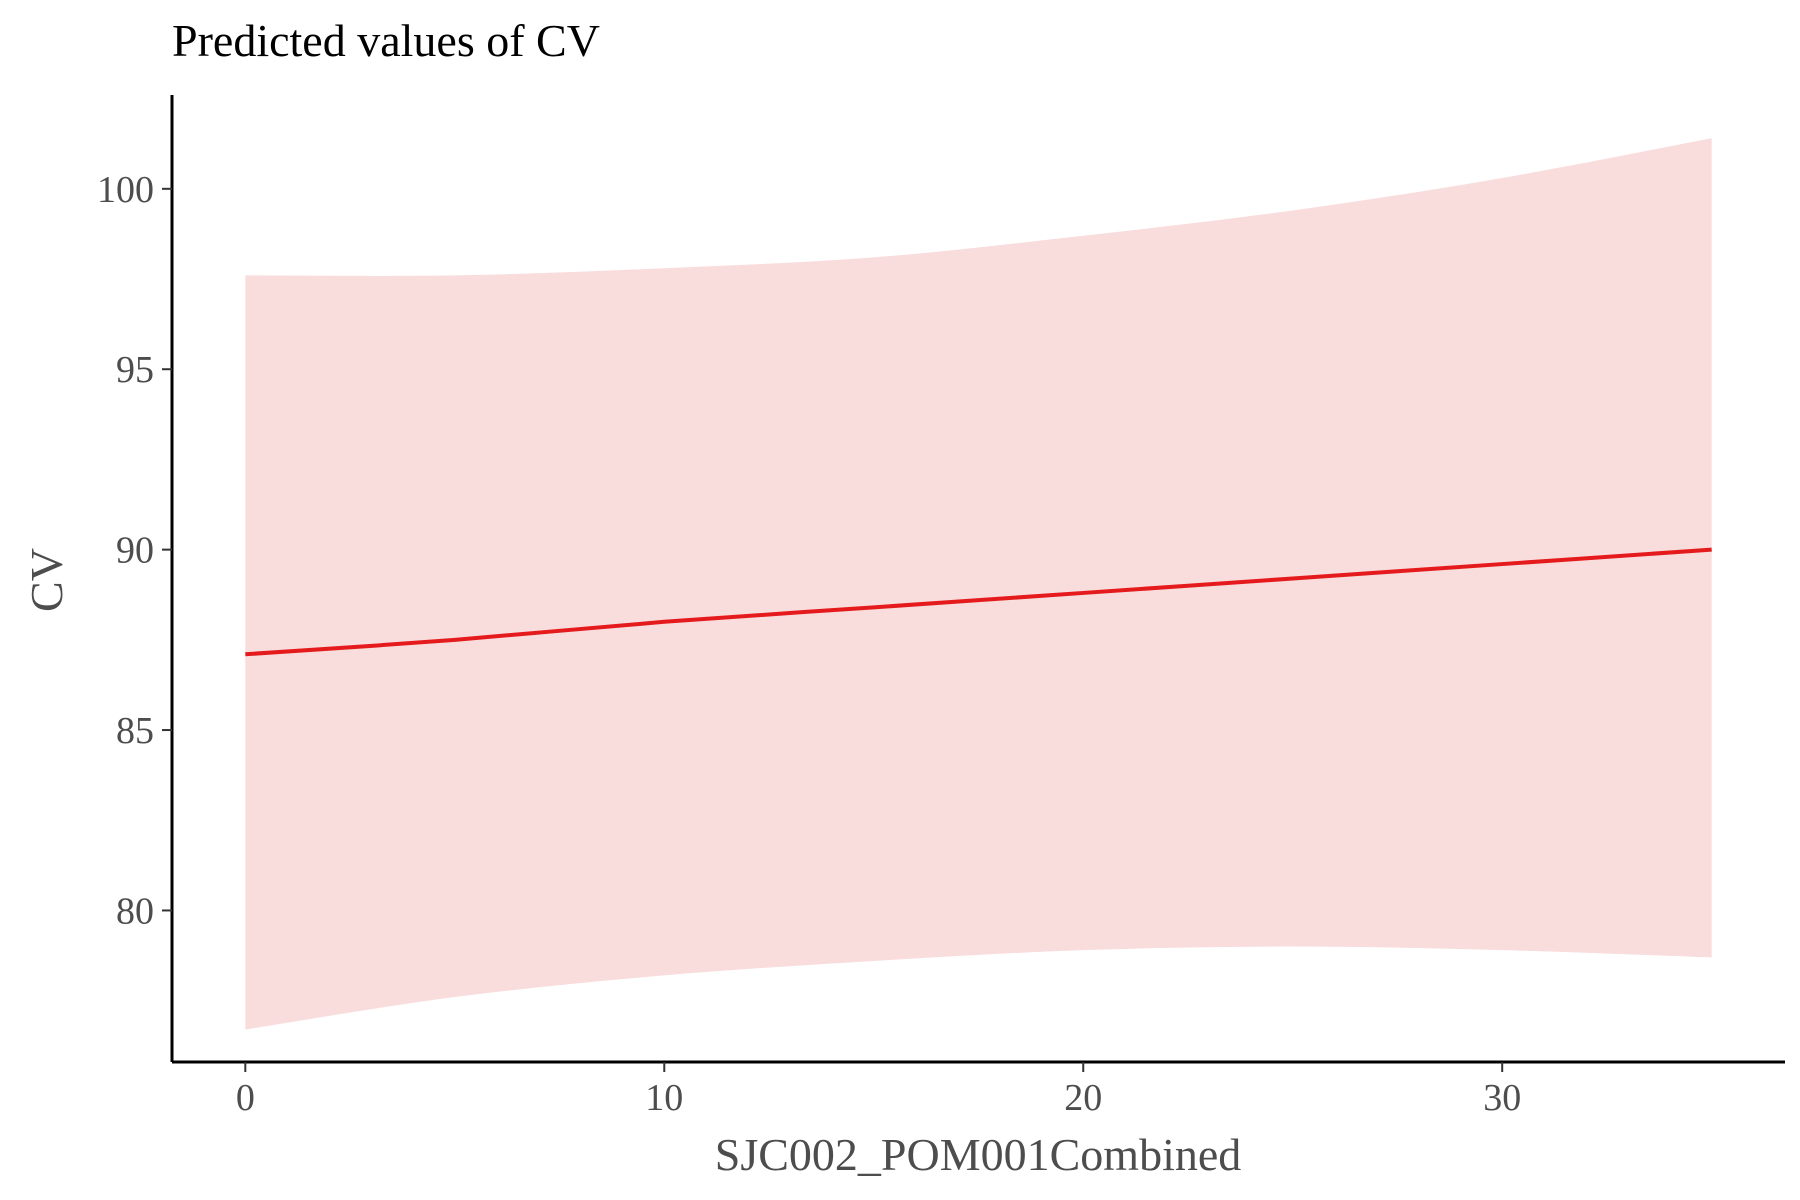 The width and height of the screenshot is (1800, 1200). What do you see at coordinates (135, 731) in the screenshot?
I see `y-tick-label: 85` at bounding box center [135, 731].